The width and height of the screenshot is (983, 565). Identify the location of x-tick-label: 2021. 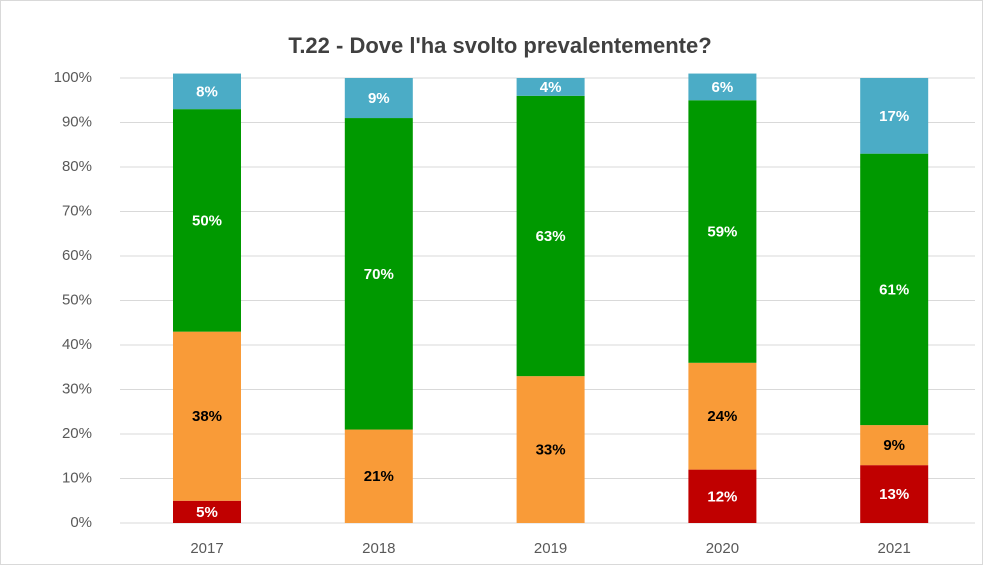
(894, 548).